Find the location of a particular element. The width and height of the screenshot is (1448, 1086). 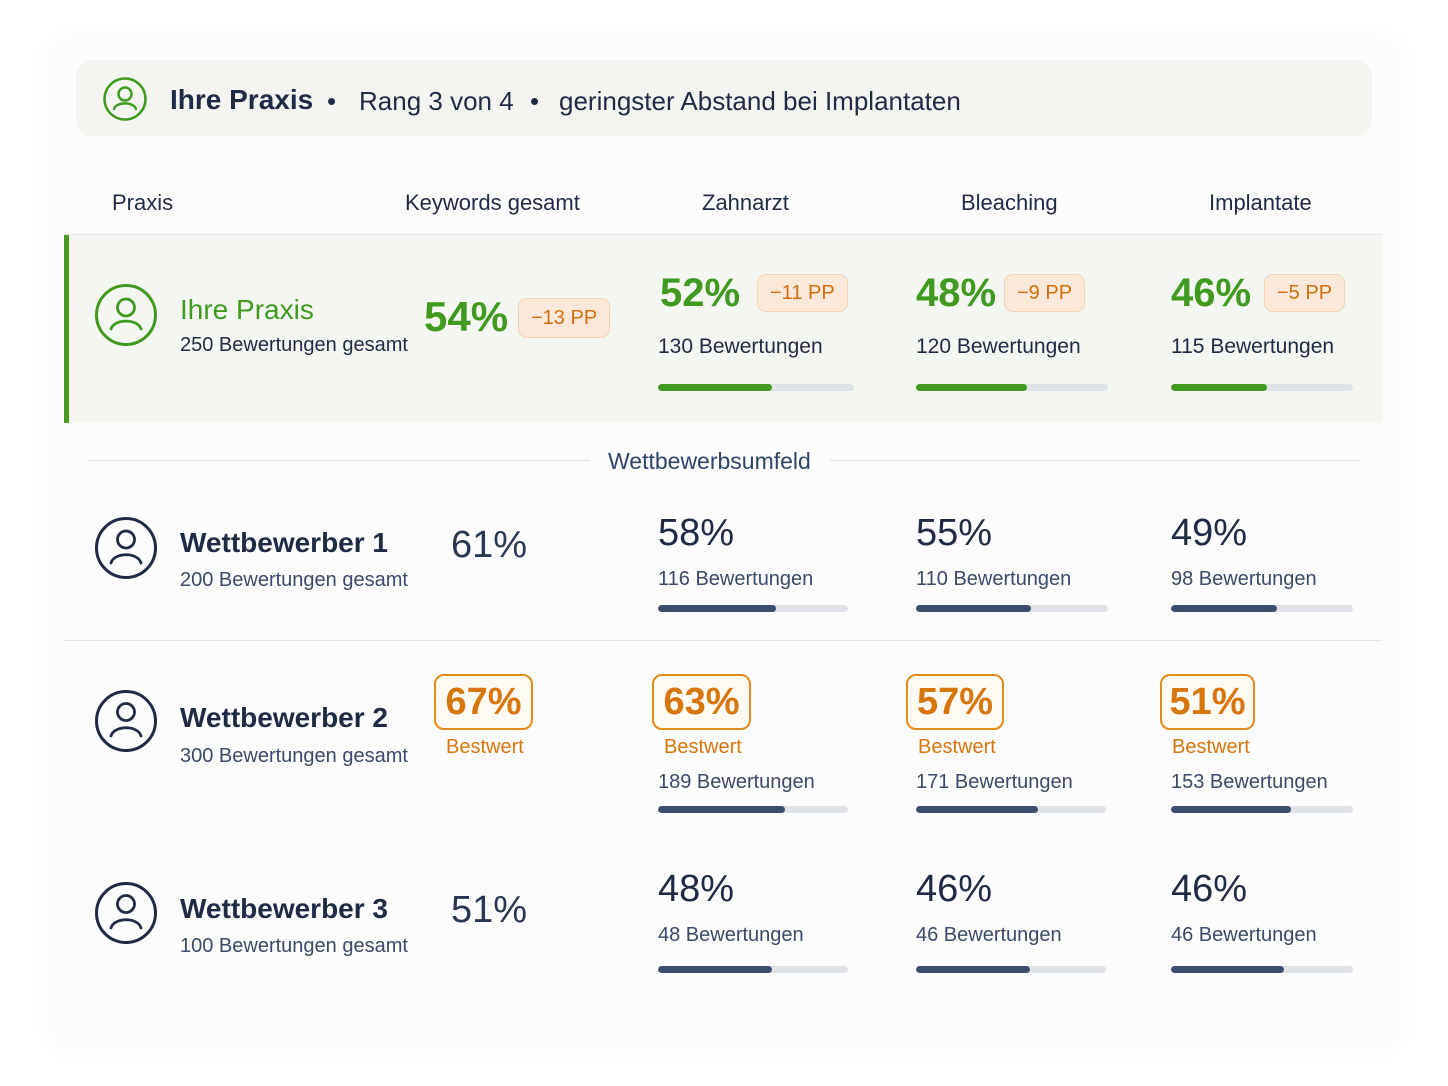

competitor-2-bleaching-best-value: 57% is located at coordinates (955, 702).